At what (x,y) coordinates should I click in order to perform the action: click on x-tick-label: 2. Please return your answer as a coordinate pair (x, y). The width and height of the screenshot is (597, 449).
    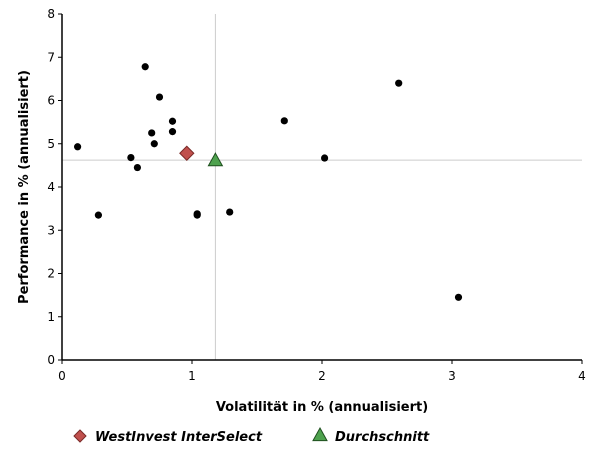
    Looking at the image, I should click on (322, 376).